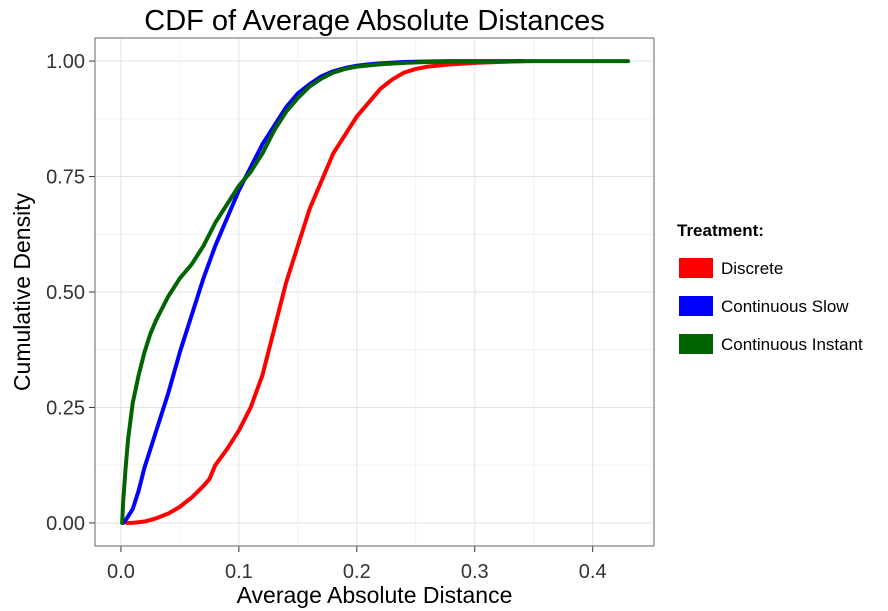 Image resolution: width=888 pixels, height=611 pixels. Describe the element at coordinates (65, 178) in the screenshot. I see `y-tick-label: 0.75` at that location.